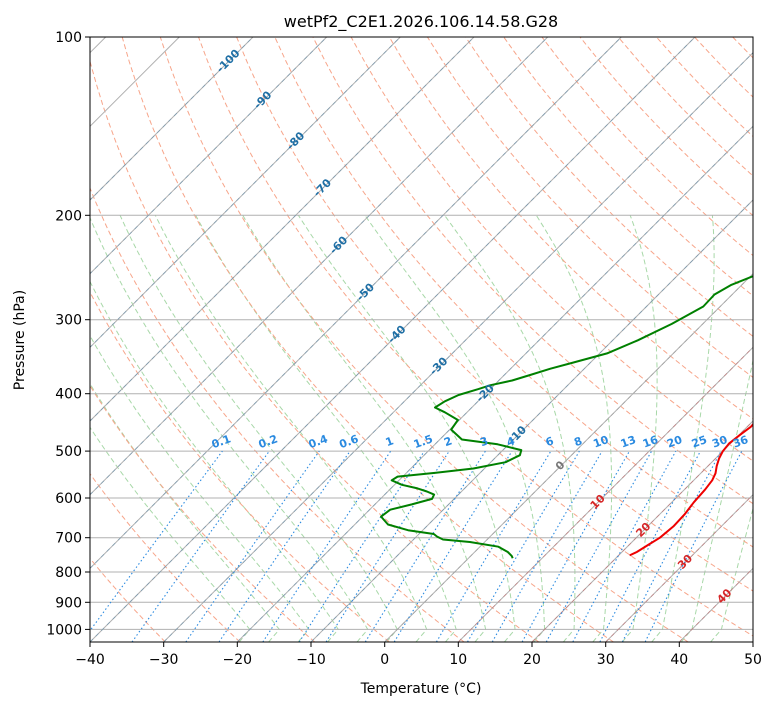 The width and height of the screenshot is (775, 708). Describe the element at coordinates (458, 660) in the screenshot. I see `x-tick-label: 10` at that location.